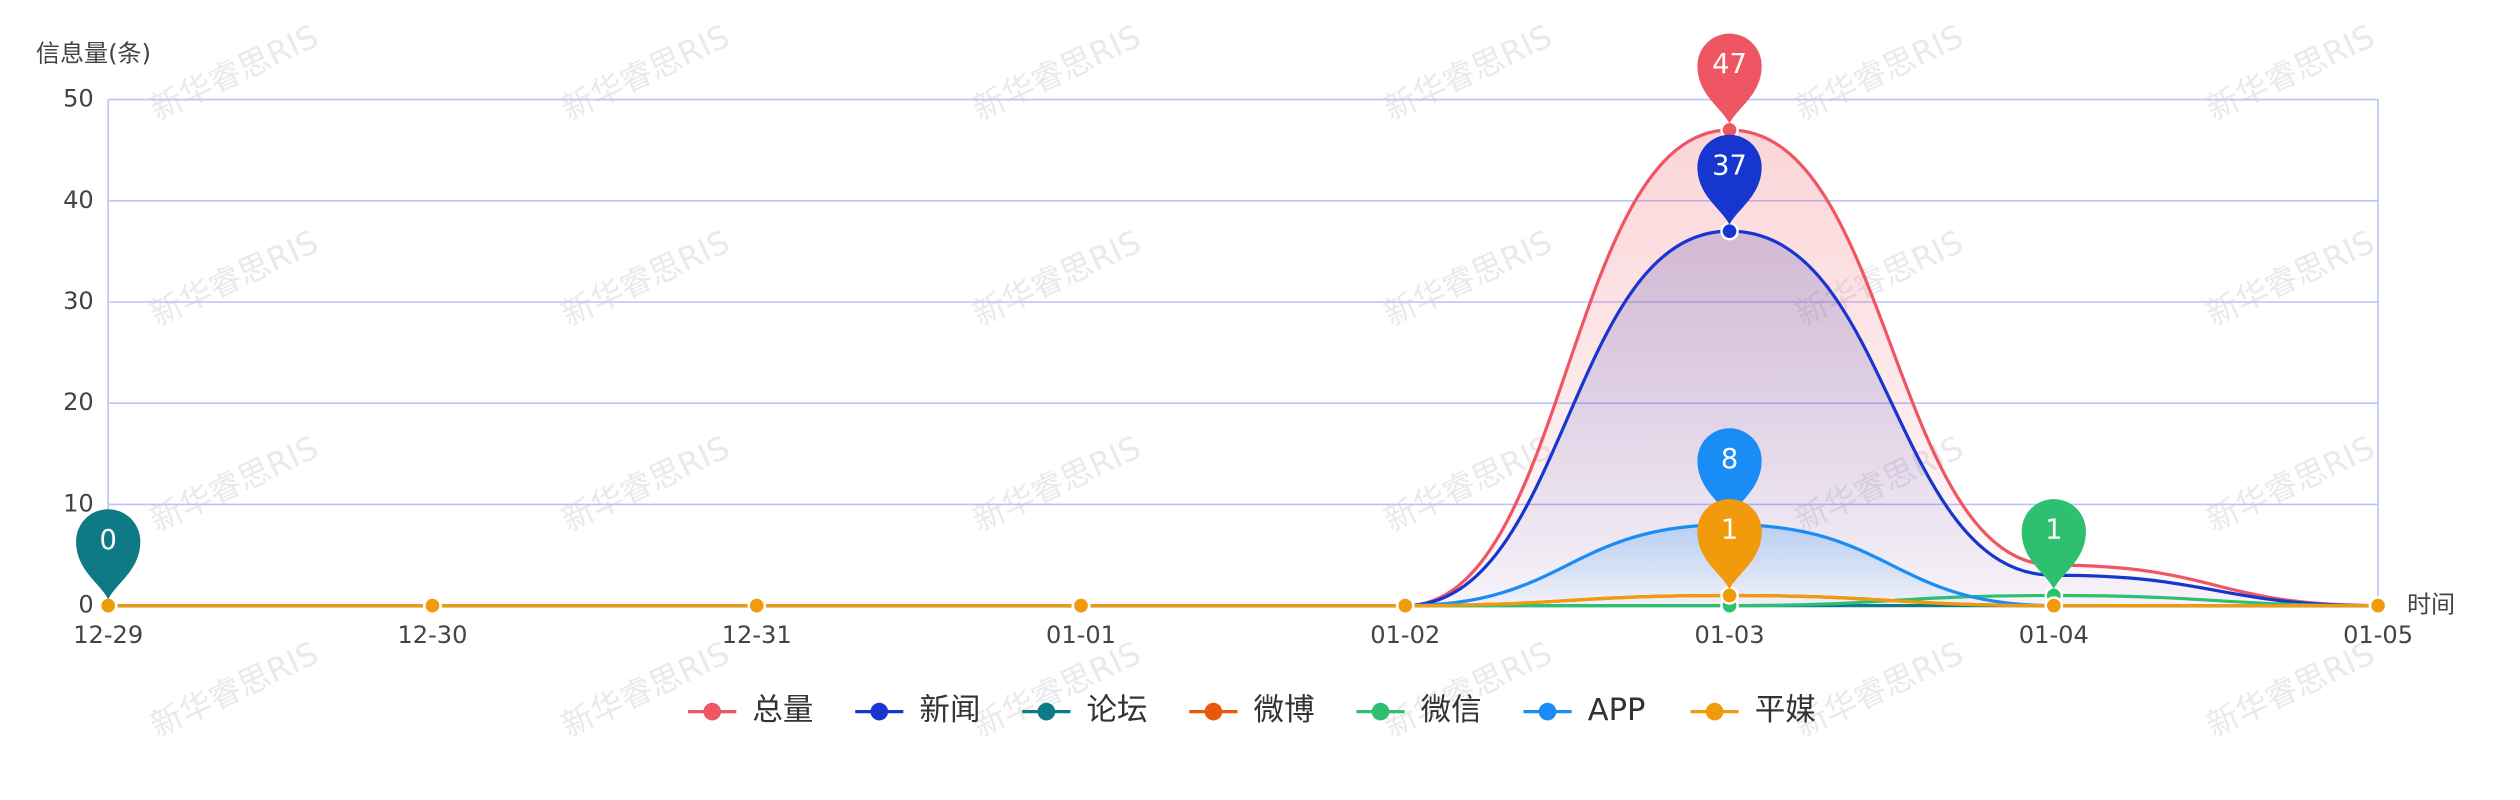 This screenshot has height=800, width=2520. Describe the element at coordinates (782, 710) in the screenshot. I see `legend-label: 总量` at that location.